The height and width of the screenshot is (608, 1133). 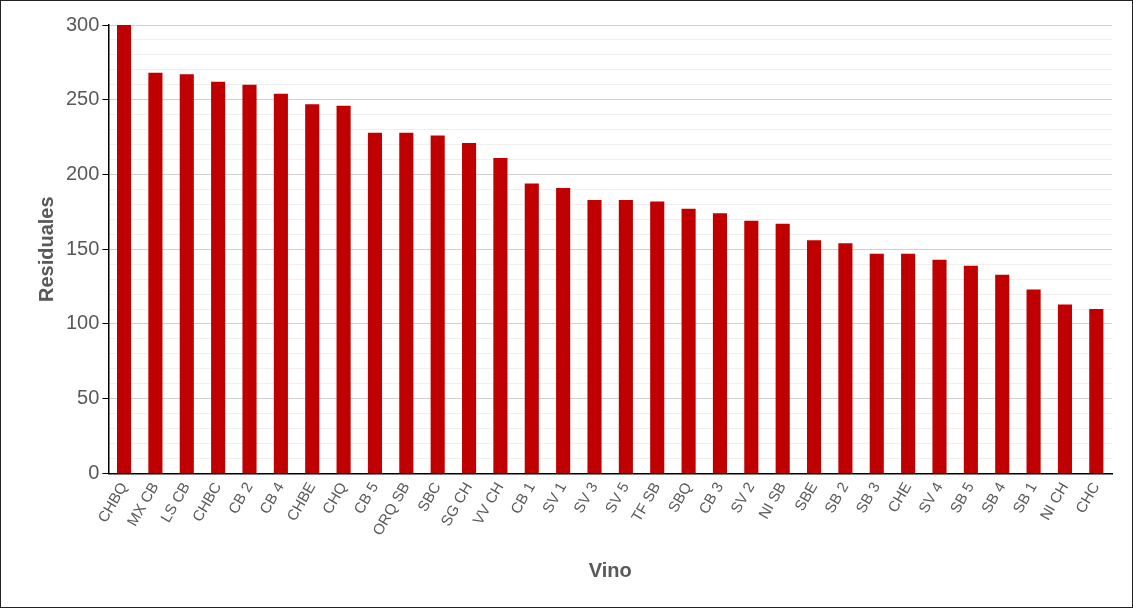 What do you see at coordinates (554, 497) in the screenshot?
I see `x-tick-label: SV 1` at bounding box center [554, 497].